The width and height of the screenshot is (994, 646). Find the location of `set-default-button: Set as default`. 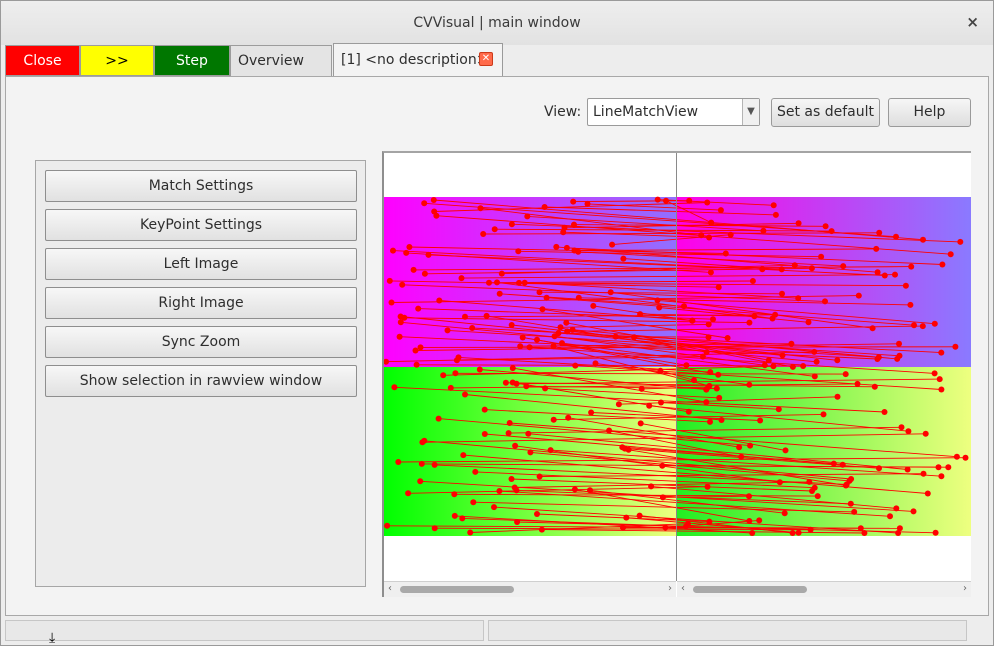

set-default-button: Set as default is located at coordinates (825, 112).